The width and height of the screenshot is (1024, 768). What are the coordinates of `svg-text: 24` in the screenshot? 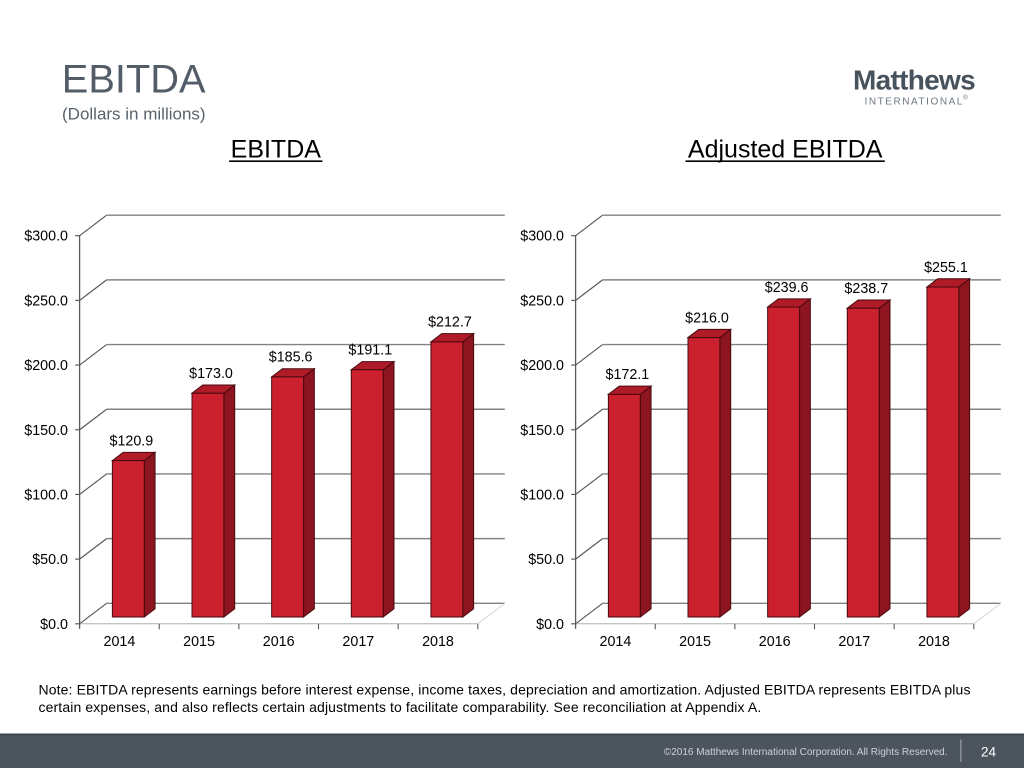 It's located at (989, 752).